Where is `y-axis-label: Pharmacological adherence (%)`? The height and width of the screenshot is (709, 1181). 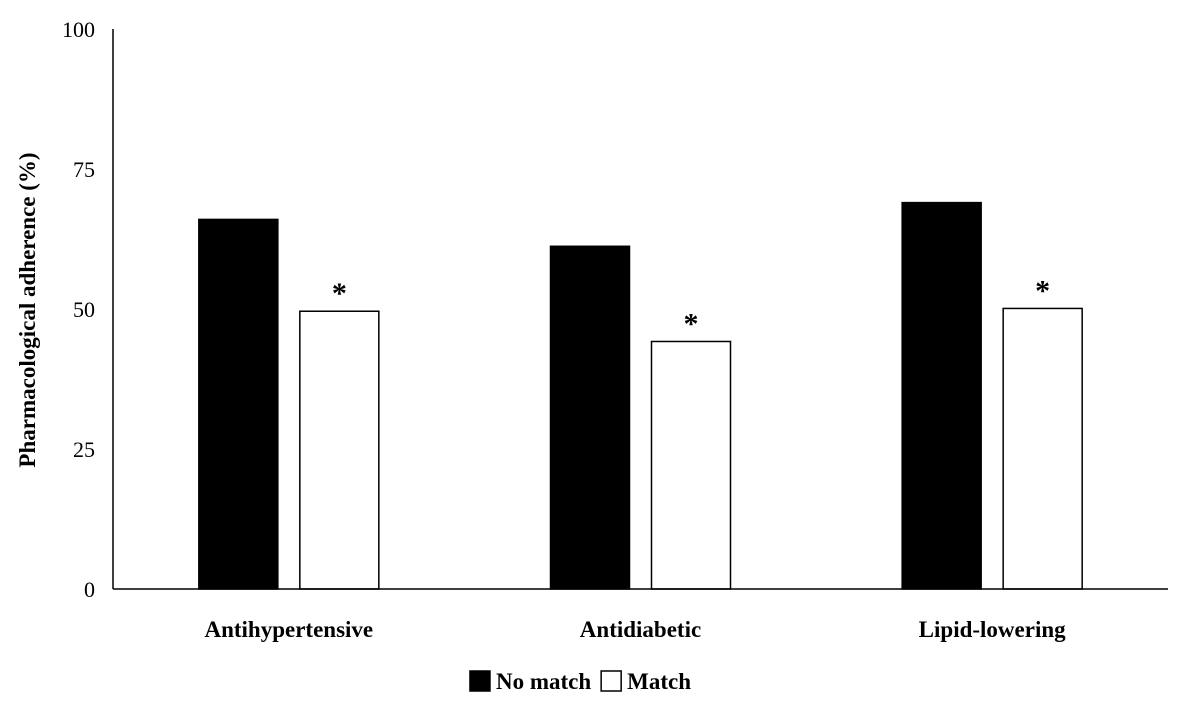 y-axis-label: Pharmacological adherence (%) is located at coordinates (27, 309).